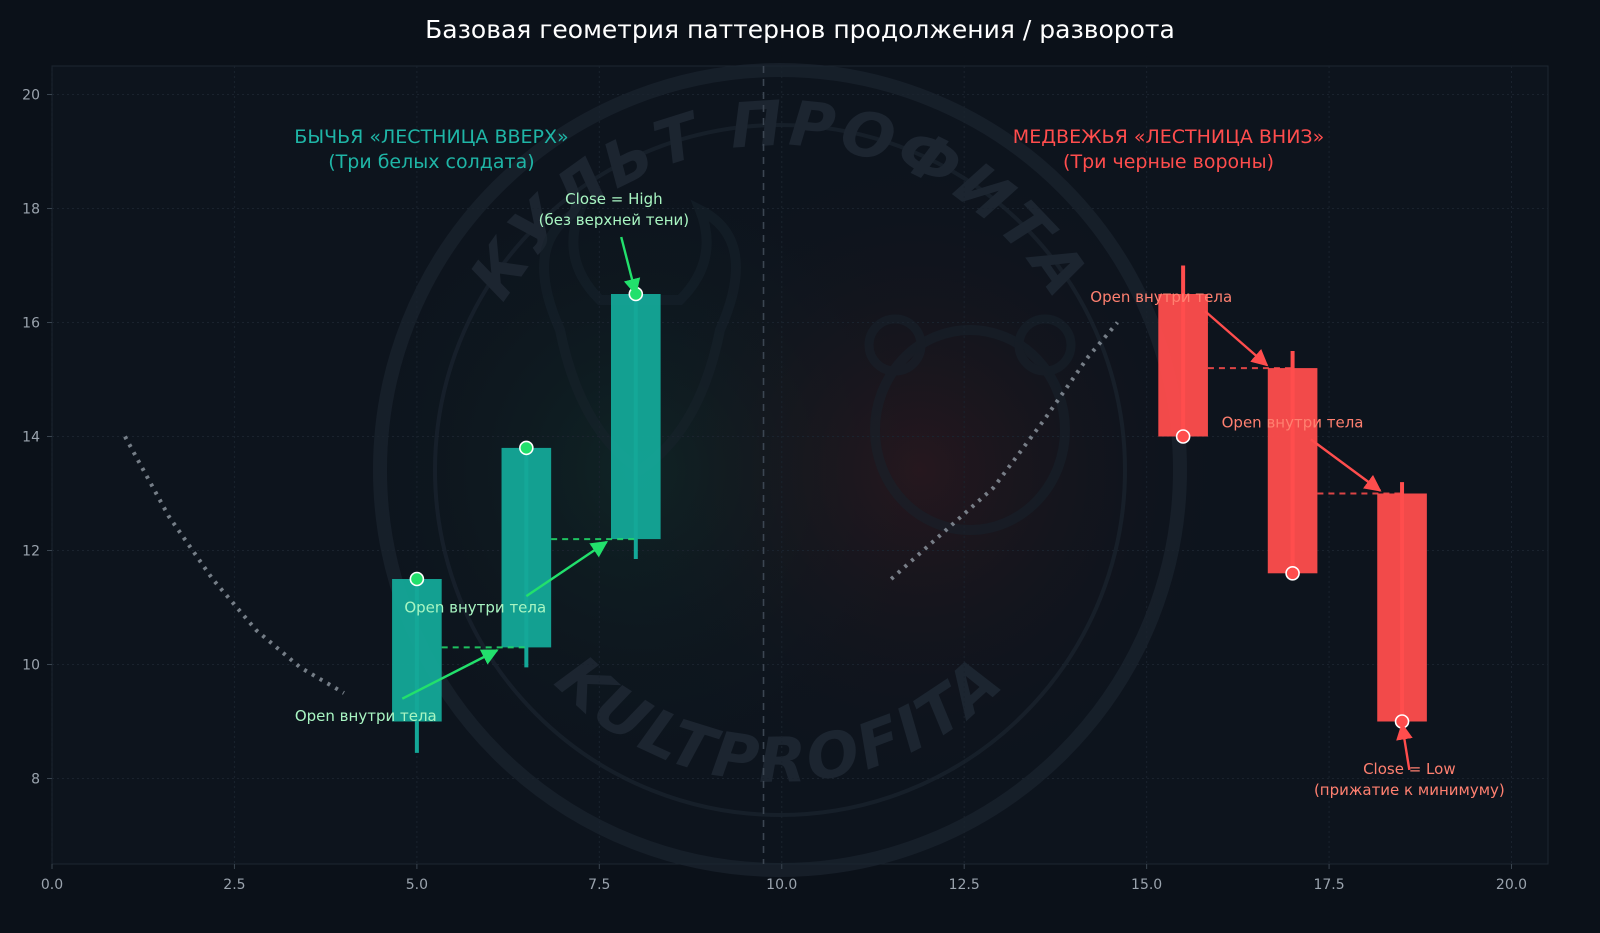 The width and height of the screenshot is (1600, 933). Describe the element at coordinates (635, 417) in the screenshot. I see `bull-candle-3-body` at that location.